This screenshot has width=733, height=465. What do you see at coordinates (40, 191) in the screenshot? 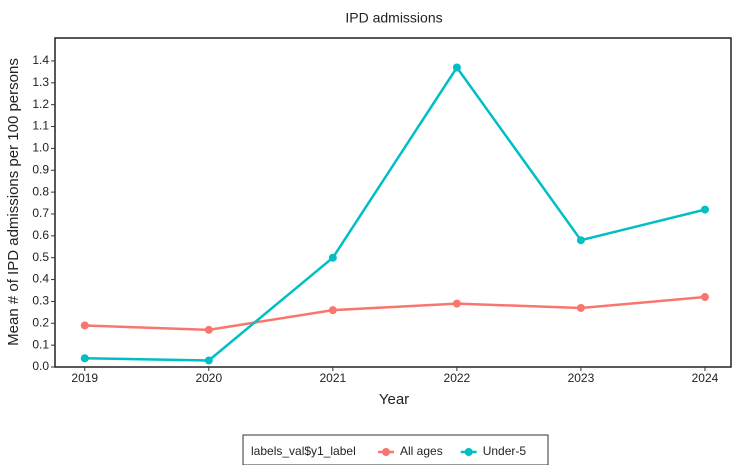
I see `y-tick-label: 0.8` at bounding box center [40, 191].